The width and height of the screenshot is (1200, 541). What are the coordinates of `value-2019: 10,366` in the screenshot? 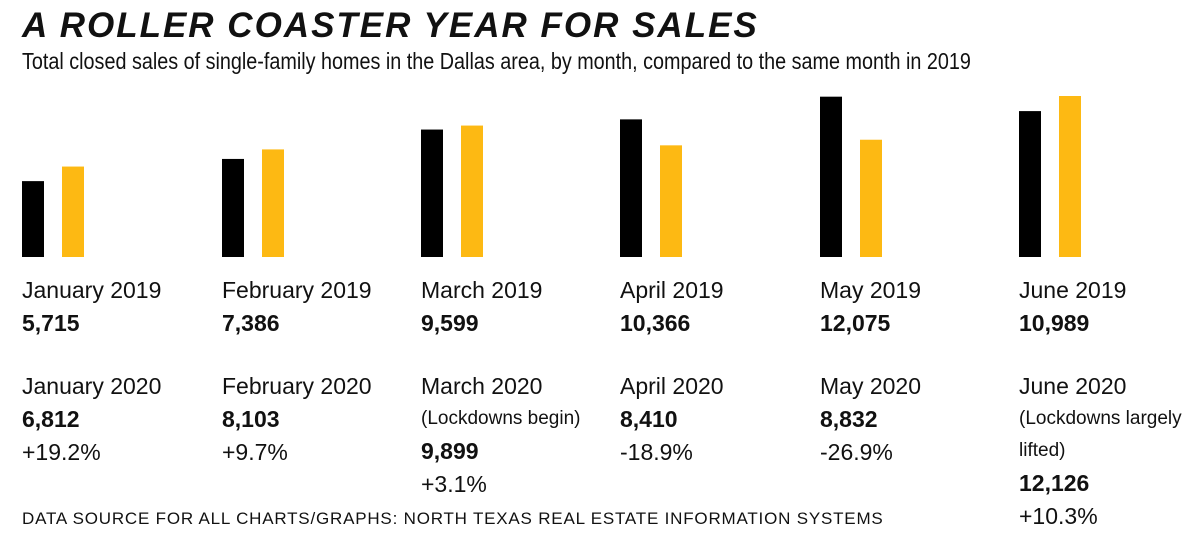 It's located at (655, 323).